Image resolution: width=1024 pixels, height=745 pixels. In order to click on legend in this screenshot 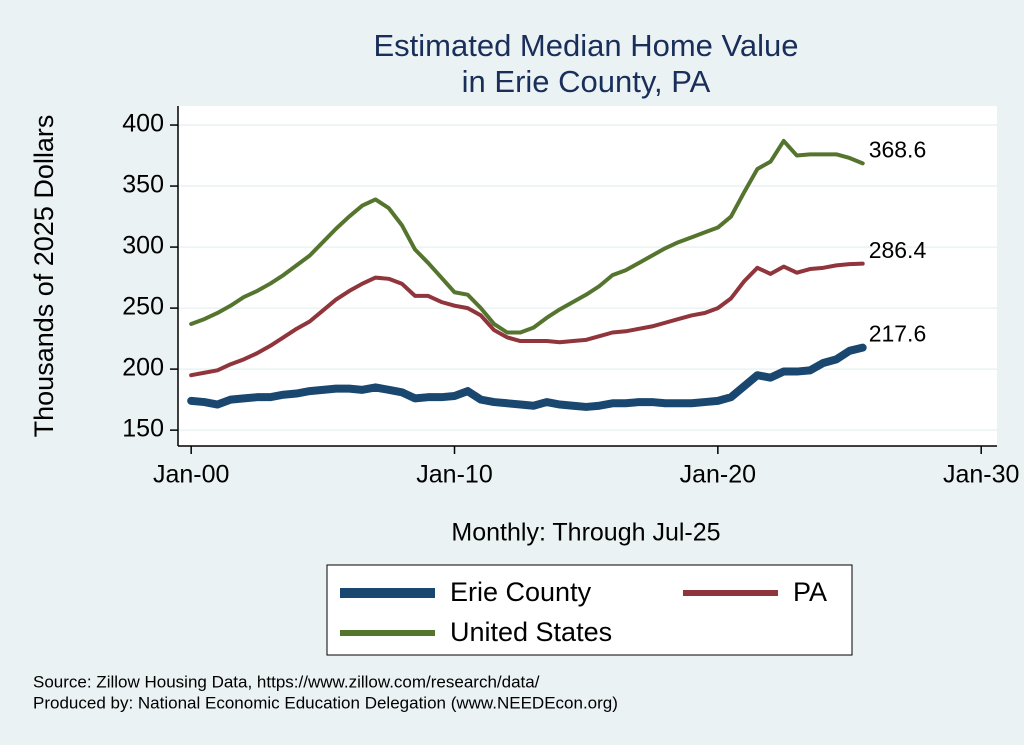, I will do `click(589, 610)`.